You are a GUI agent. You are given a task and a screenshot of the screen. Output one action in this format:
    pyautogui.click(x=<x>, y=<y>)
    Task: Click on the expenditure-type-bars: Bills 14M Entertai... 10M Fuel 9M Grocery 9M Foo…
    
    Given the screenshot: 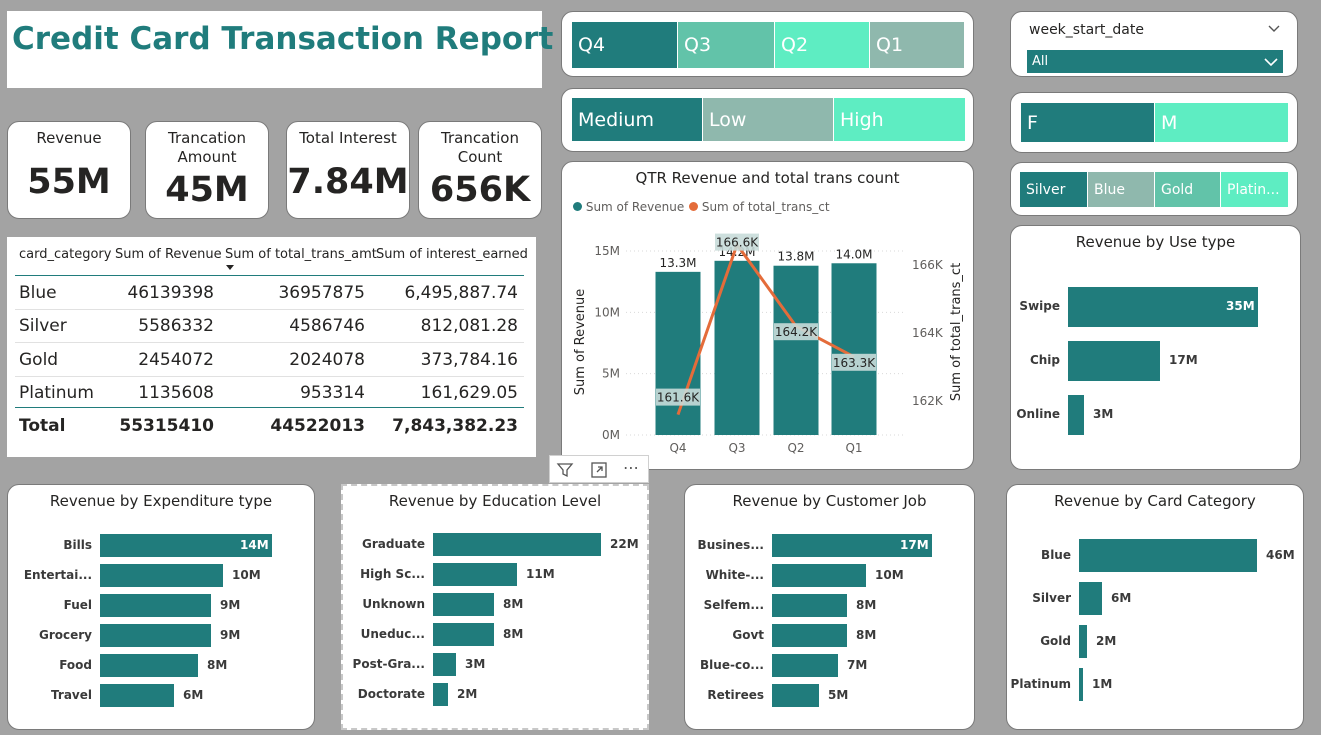 What is the action you would take?
    pyautogui.click(x=162, y=608)
    